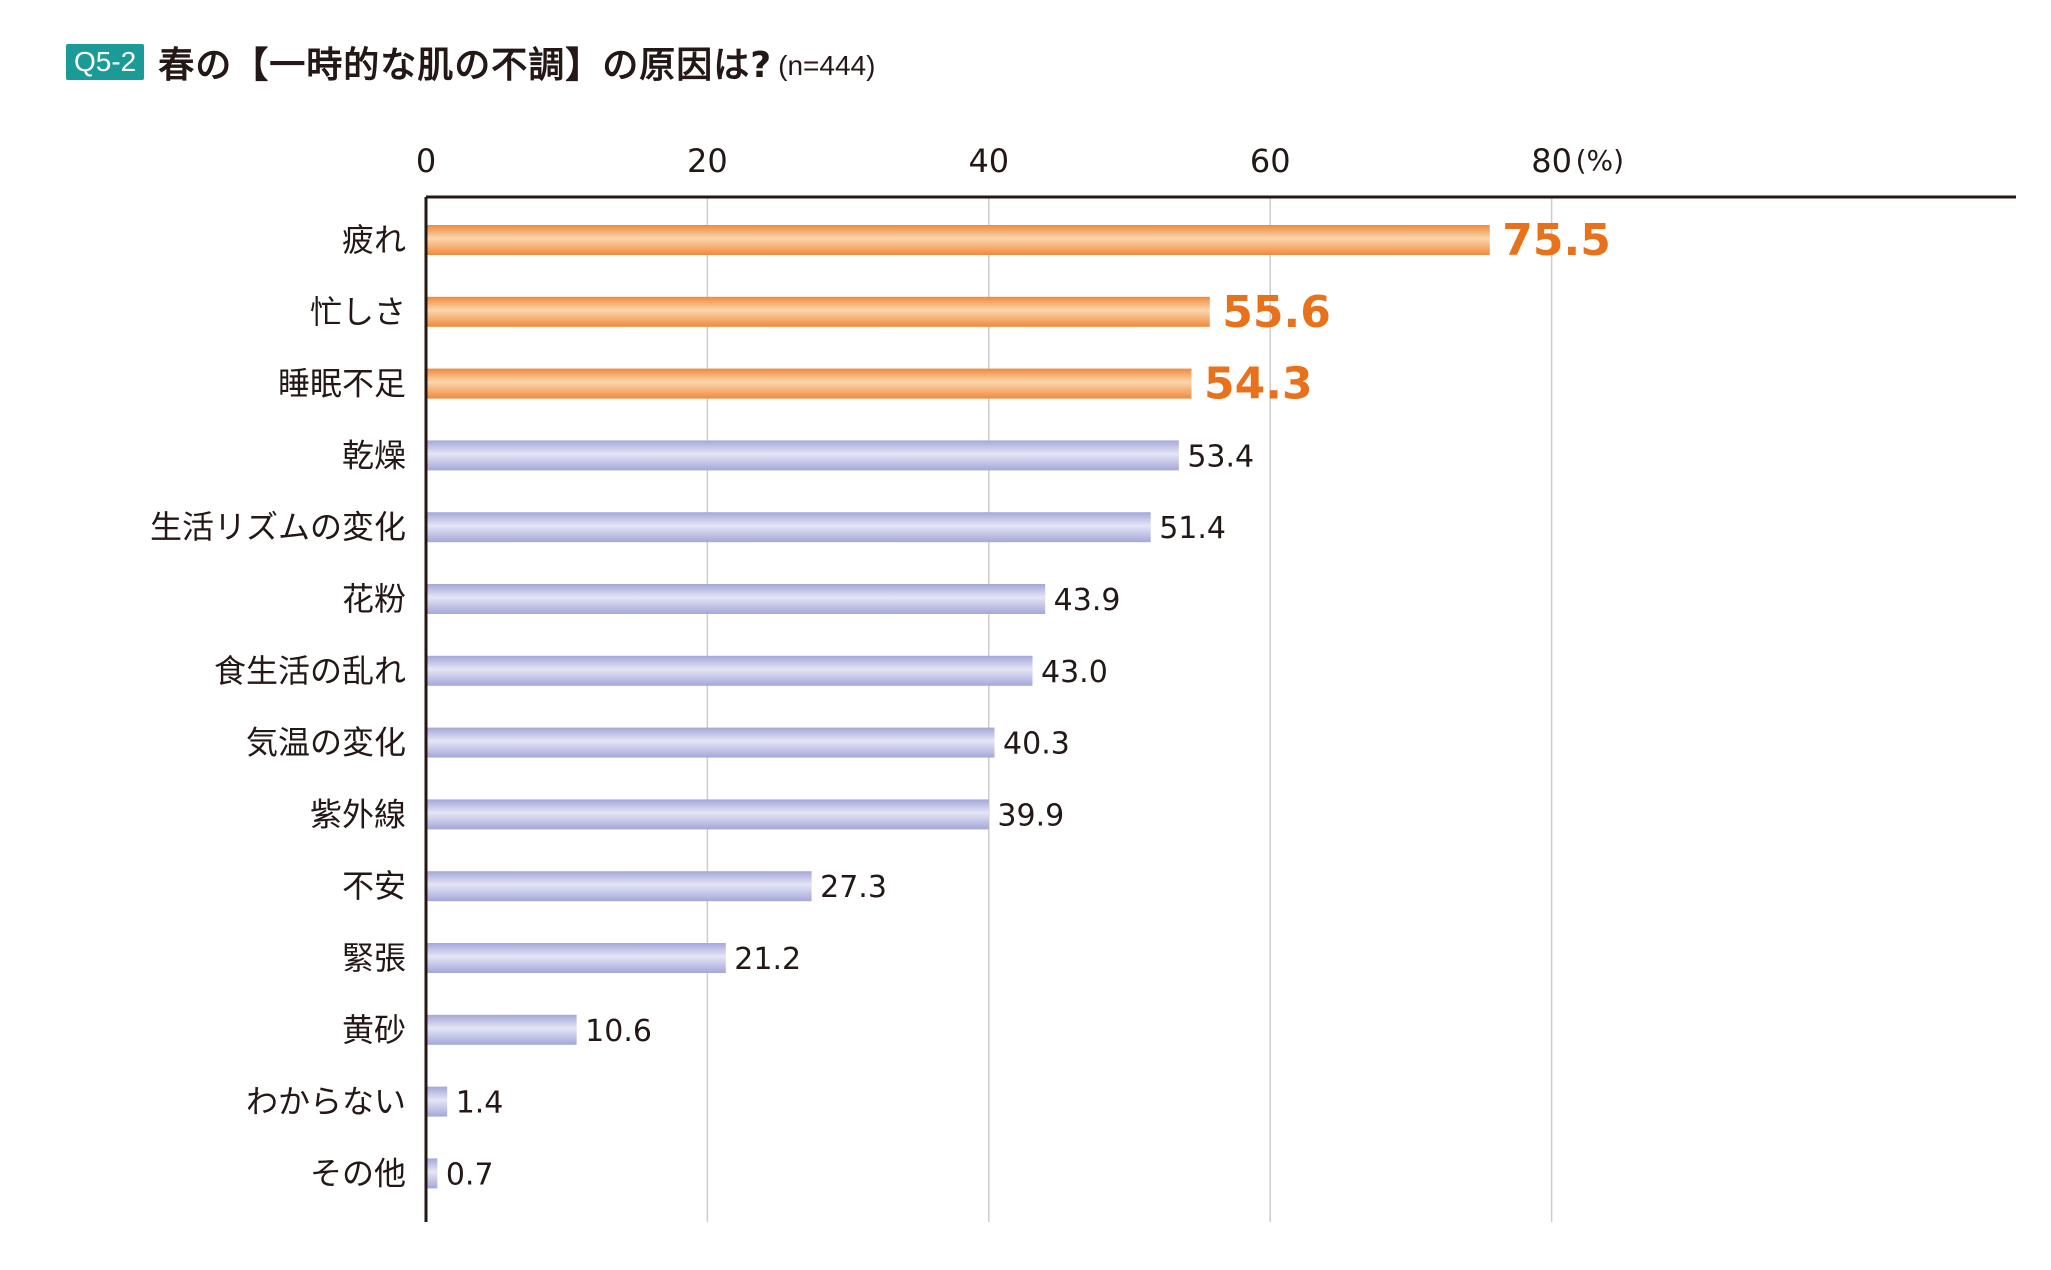  I want to click on category-label: 黄砂, so click(374, 1030).